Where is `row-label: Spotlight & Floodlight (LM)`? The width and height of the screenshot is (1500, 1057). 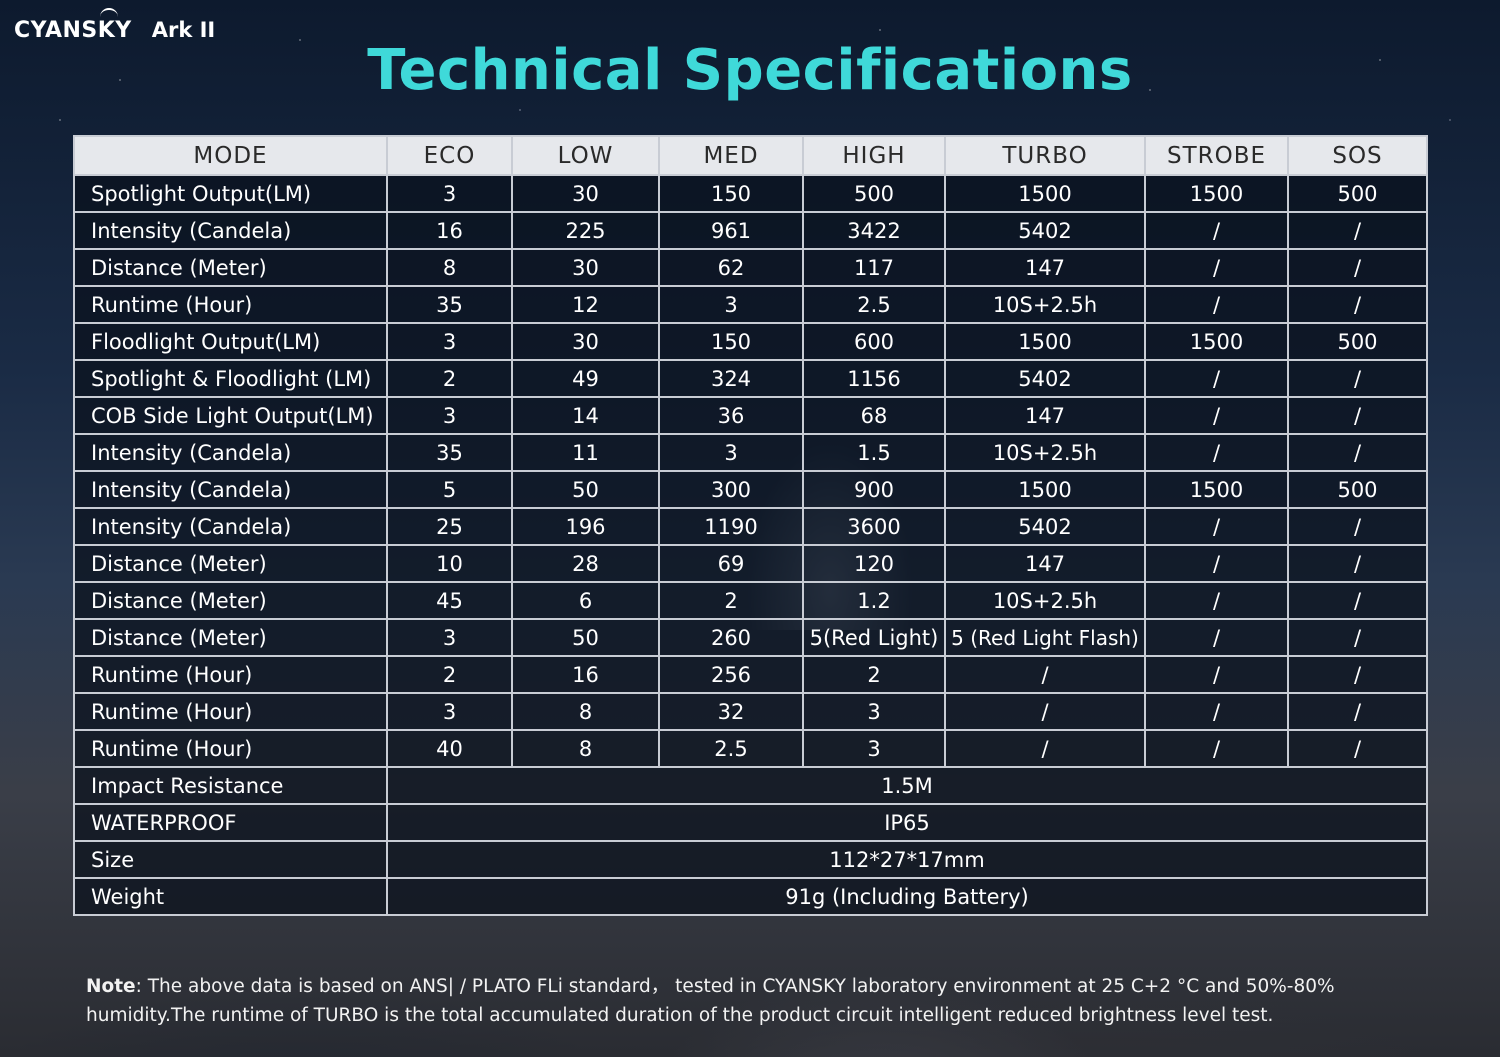 row-label: Spotlight & Floodlight (LM) is located at coordinates (230, 378).